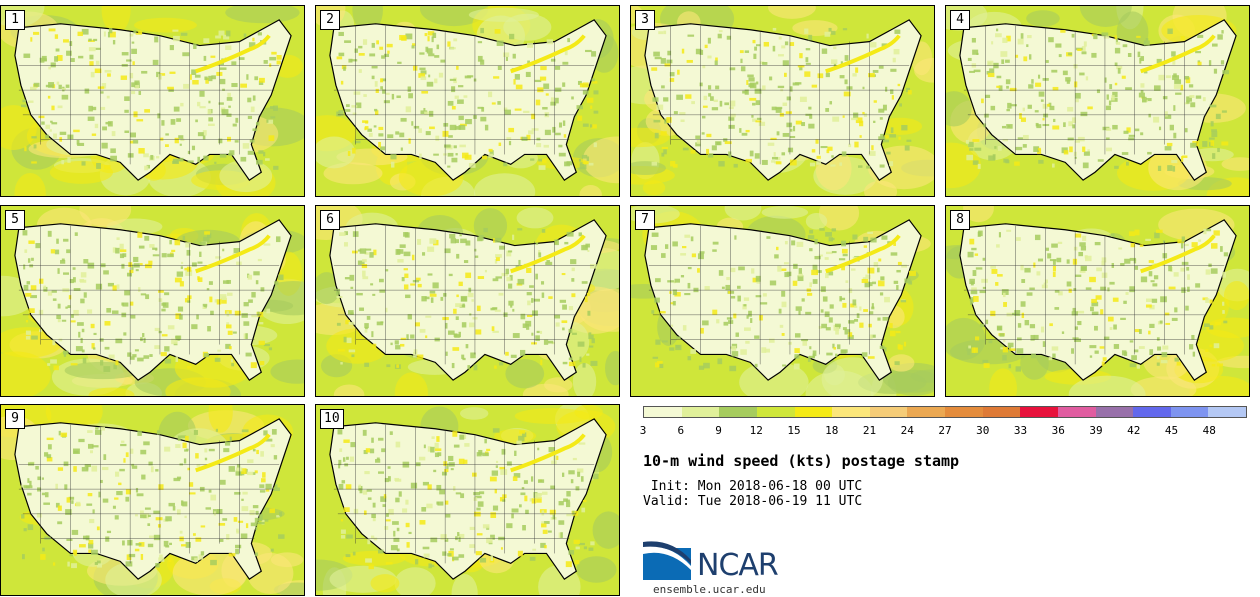  Describe the element at coordinates (1058, 430) in the screenshot. I see `colorbar-tick: 36` at that location.